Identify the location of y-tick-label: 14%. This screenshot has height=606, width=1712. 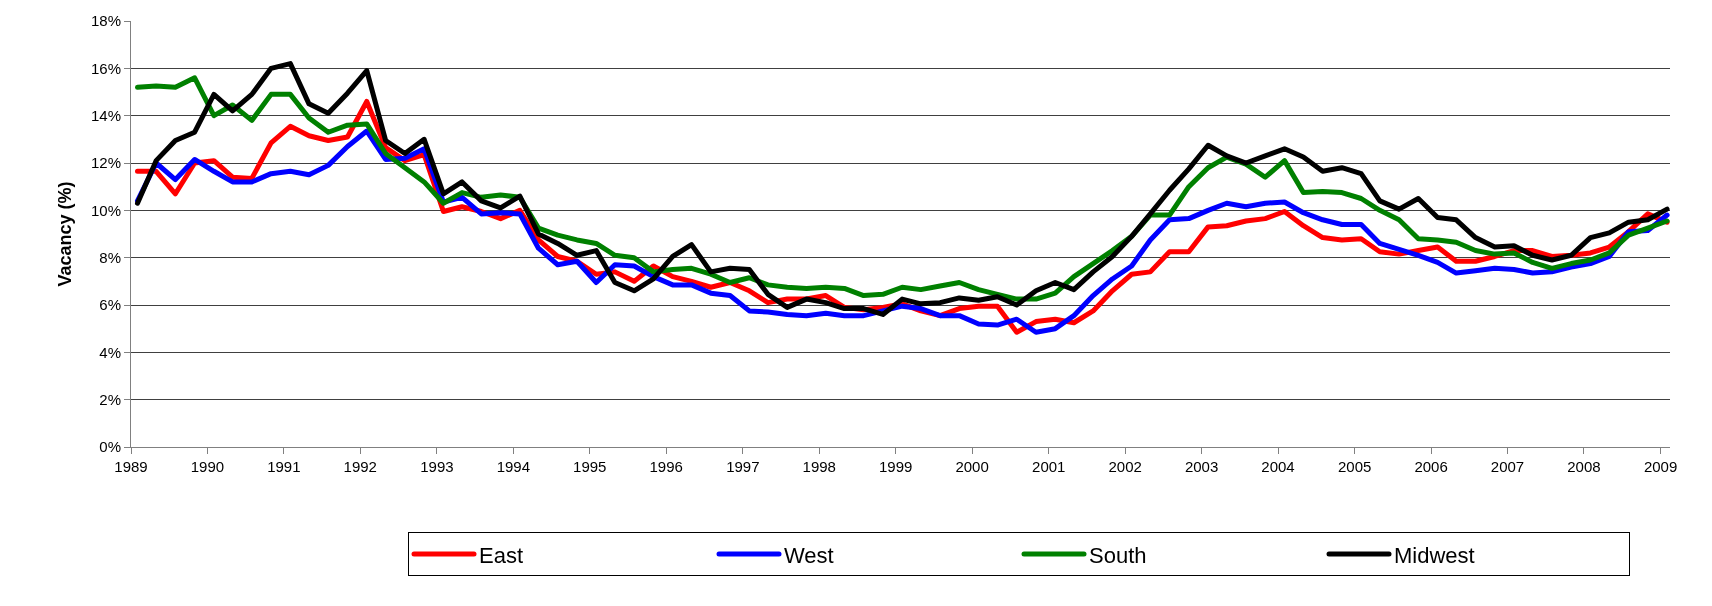
(105, 115).